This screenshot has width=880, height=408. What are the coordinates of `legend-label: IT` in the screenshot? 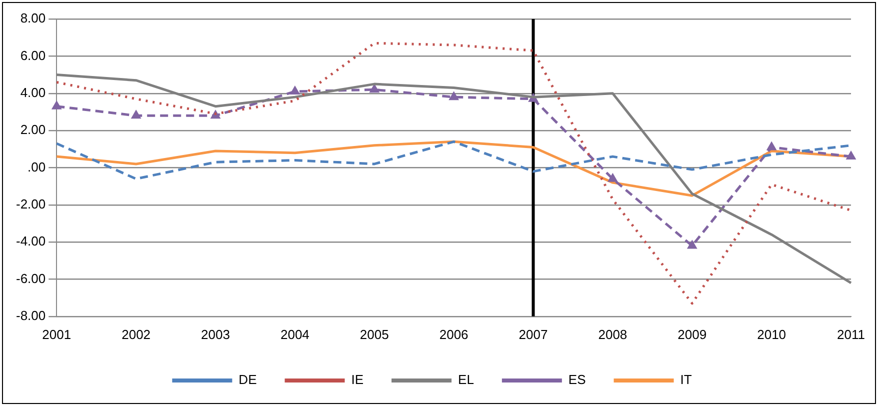 It's located at (686, 380).